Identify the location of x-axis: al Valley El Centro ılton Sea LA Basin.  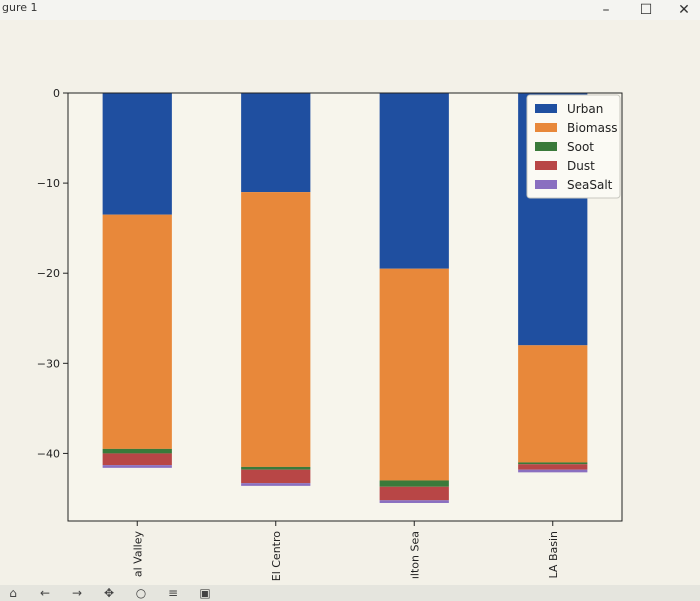
(345, 551).